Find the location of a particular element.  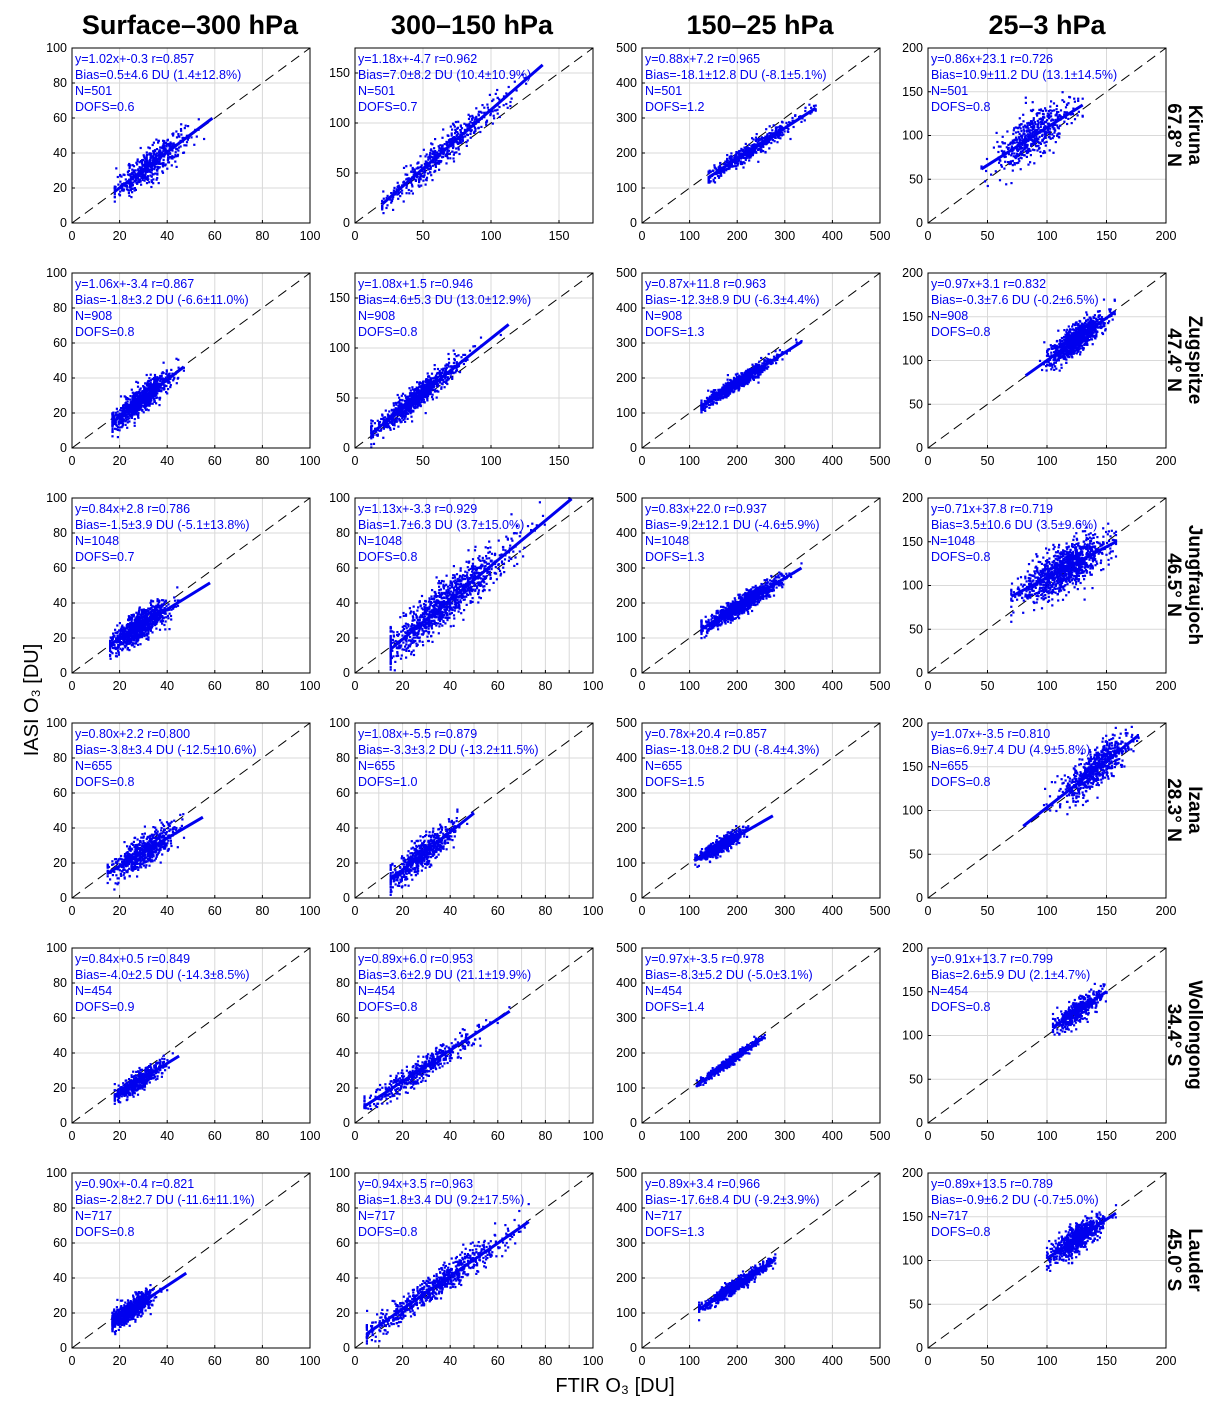

stats-text: y=1.02x+-0.3 r=0.857 is located at coordinates (134, 59).